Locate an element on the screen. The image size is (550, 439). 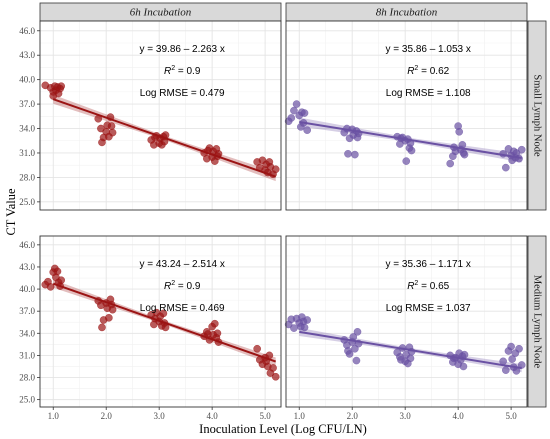
r-squared: R2 = 0.62 is located at coordinates (428, 71).